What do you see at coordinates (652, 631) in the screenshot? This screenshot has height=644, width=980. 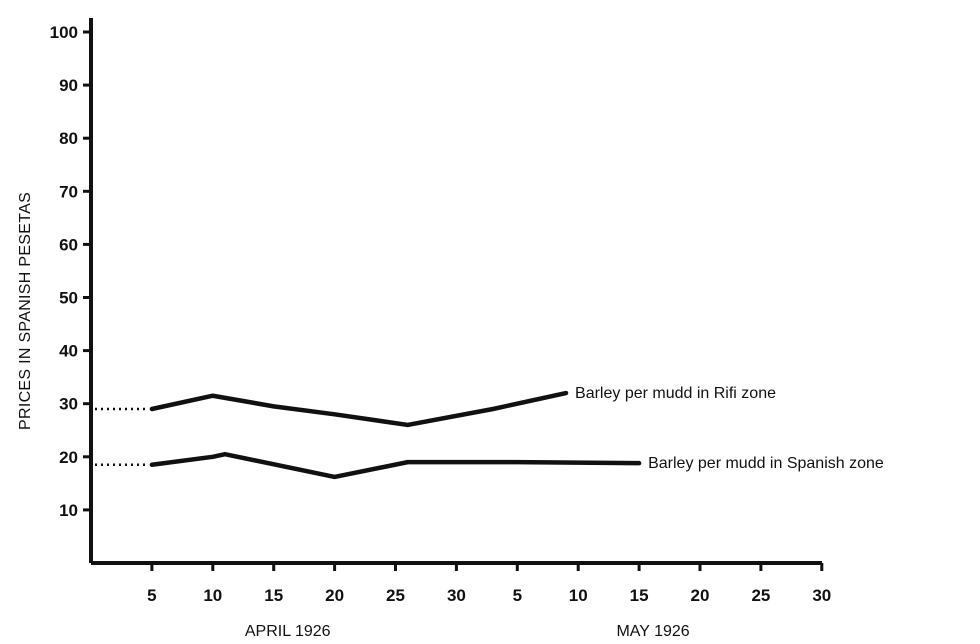 I see `x-month-label: MAY 1926` at bounding box center [652, 631].